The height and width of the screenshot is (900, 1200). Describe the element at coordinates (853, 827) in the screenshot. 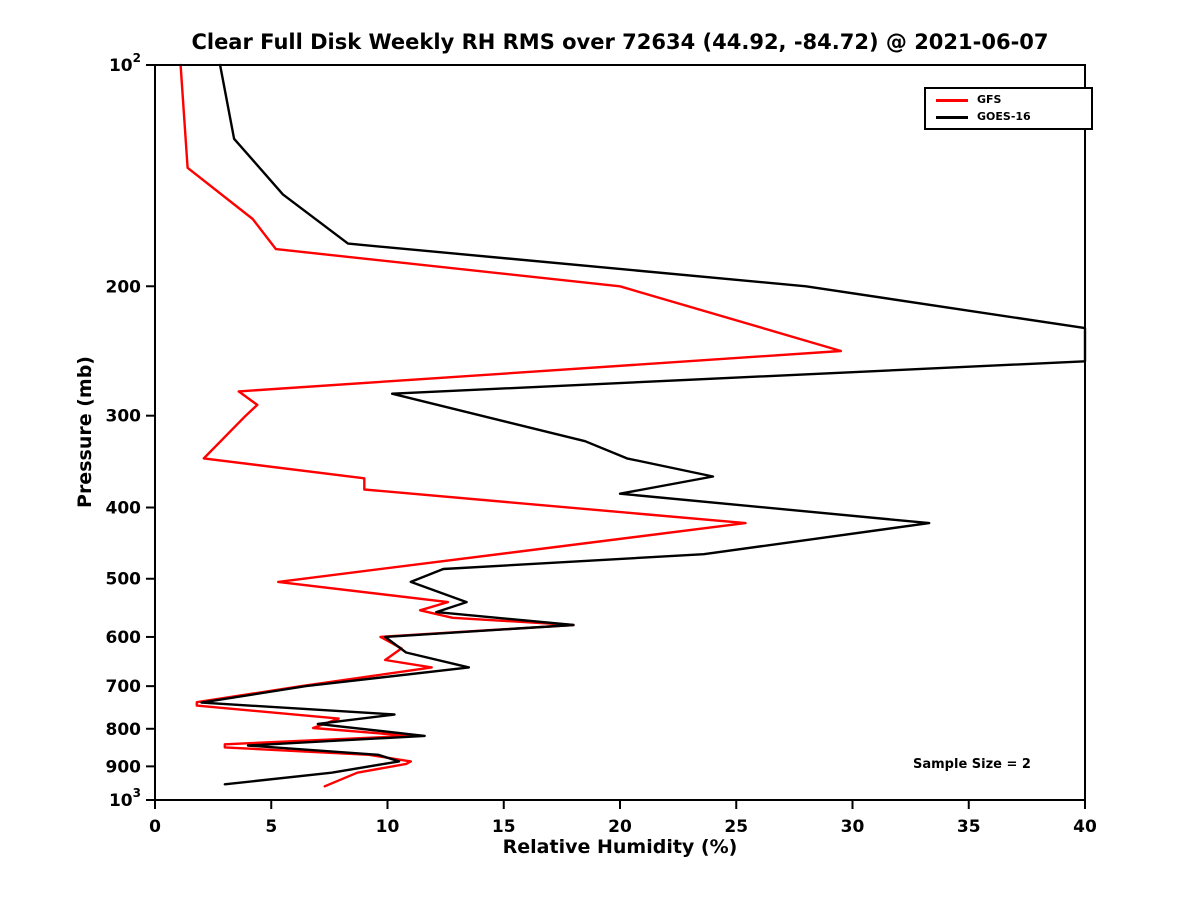

I see `x-tick-label: 30` at that location.